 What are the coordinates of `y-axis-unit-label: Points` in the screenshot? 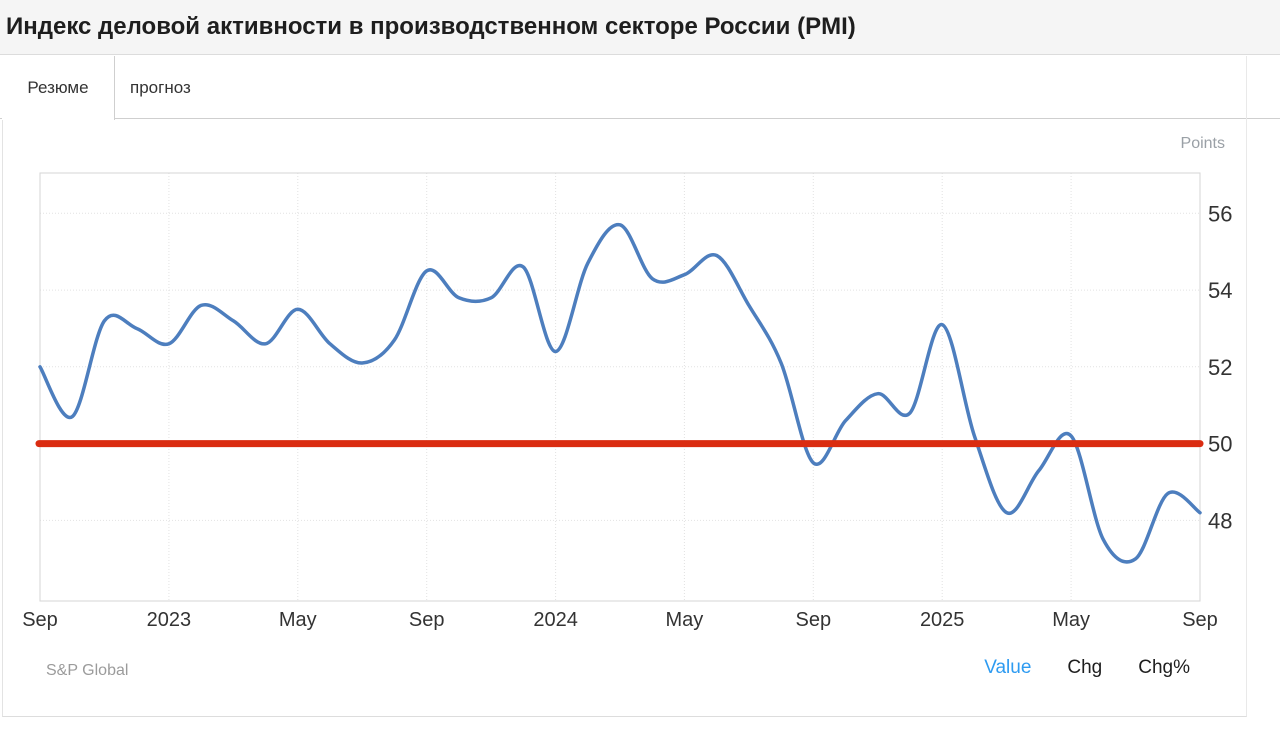 It's located at (1202, 143).